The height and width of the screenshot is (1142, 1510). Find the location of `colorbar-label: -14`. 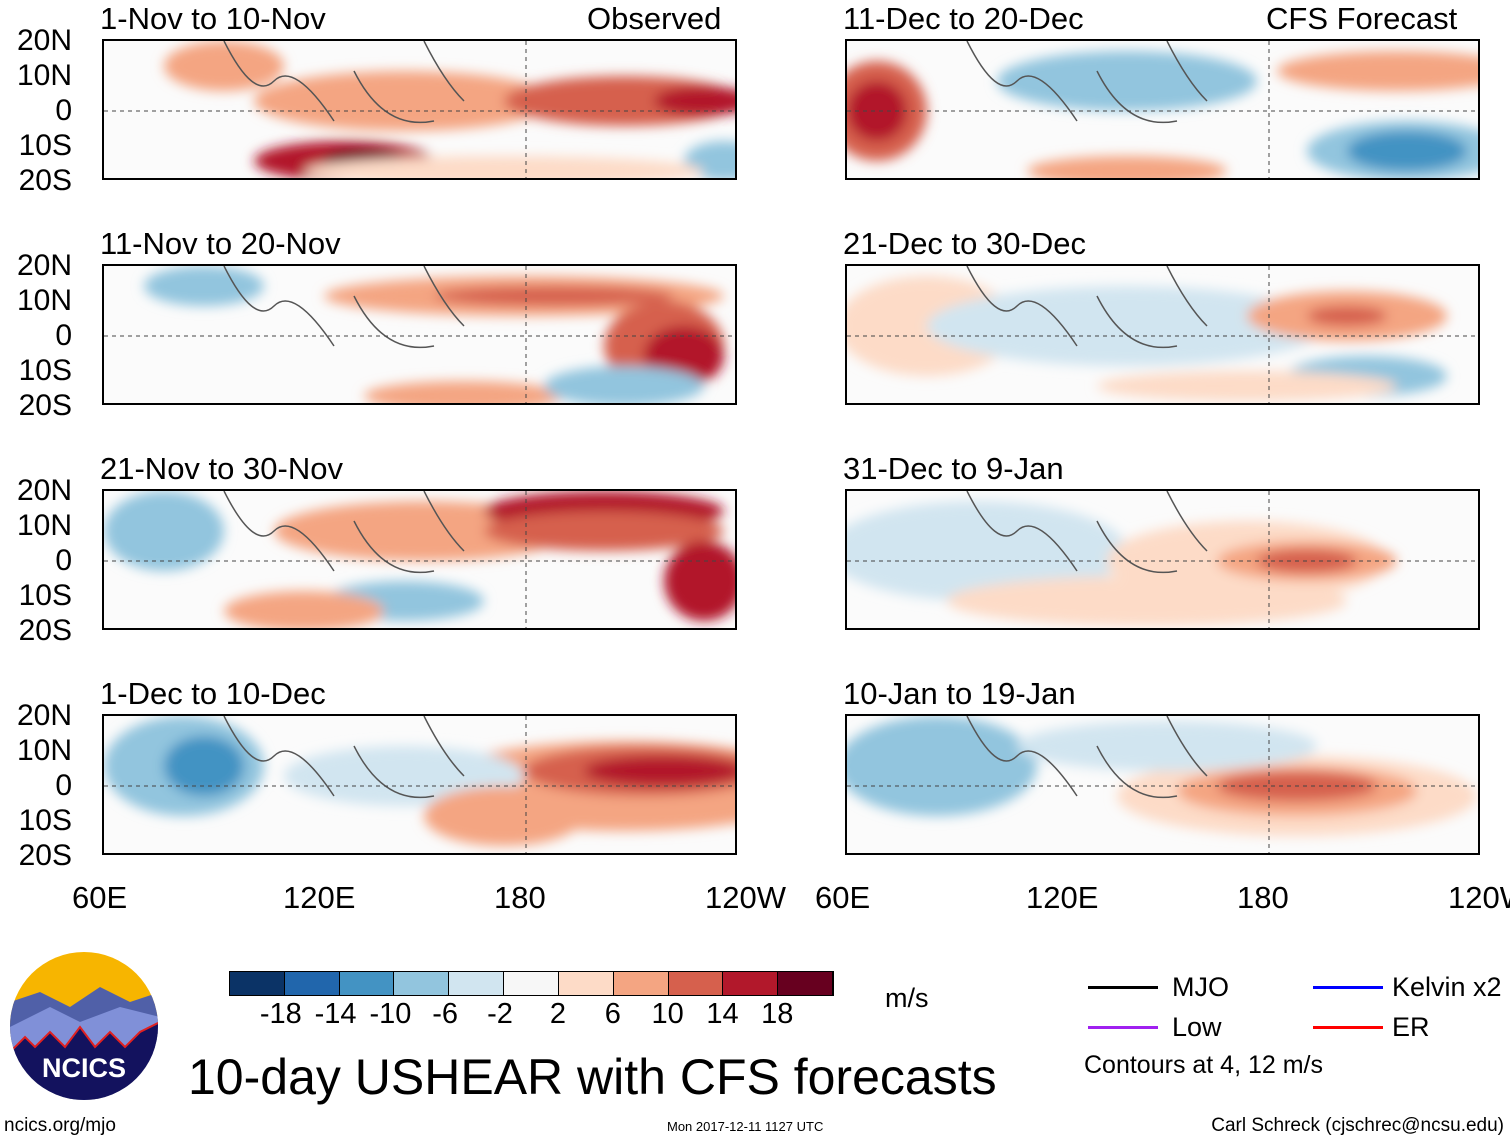

colorbar-label: -14 is located at coordinates (335, 1014).